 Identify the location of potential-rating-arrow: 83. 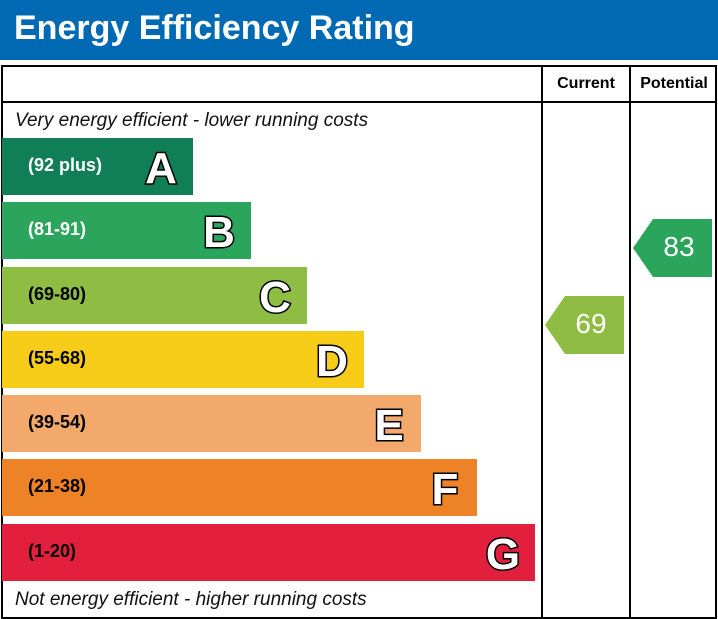
(672, 248).